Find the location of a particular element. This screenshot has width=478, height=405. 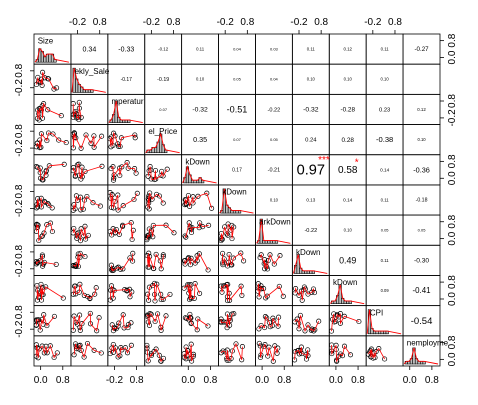

correlation-value-2-4: -0.32 is located at coordinates (200, 110).